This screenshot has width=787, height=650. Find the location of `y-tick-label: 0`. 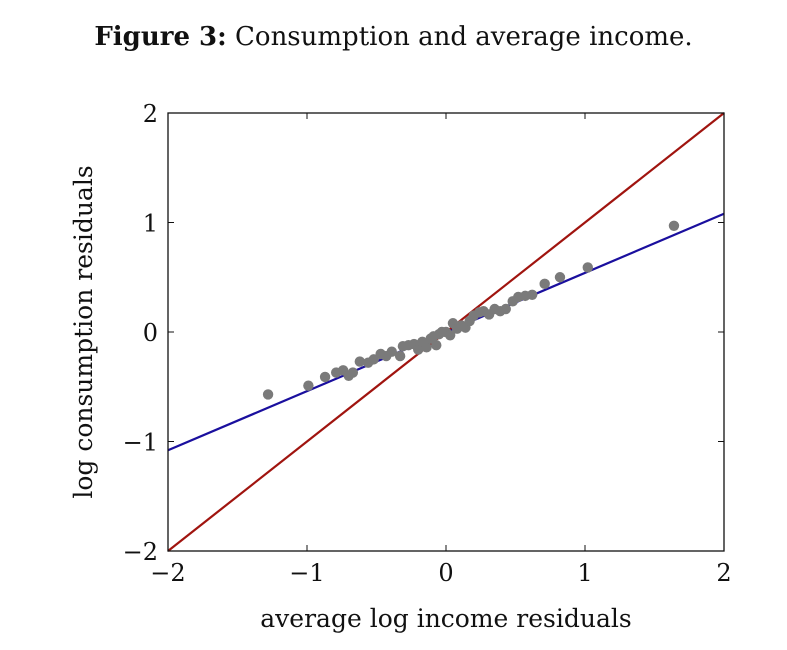

y-tick-label: 0 is located at coordinates (150, 333).